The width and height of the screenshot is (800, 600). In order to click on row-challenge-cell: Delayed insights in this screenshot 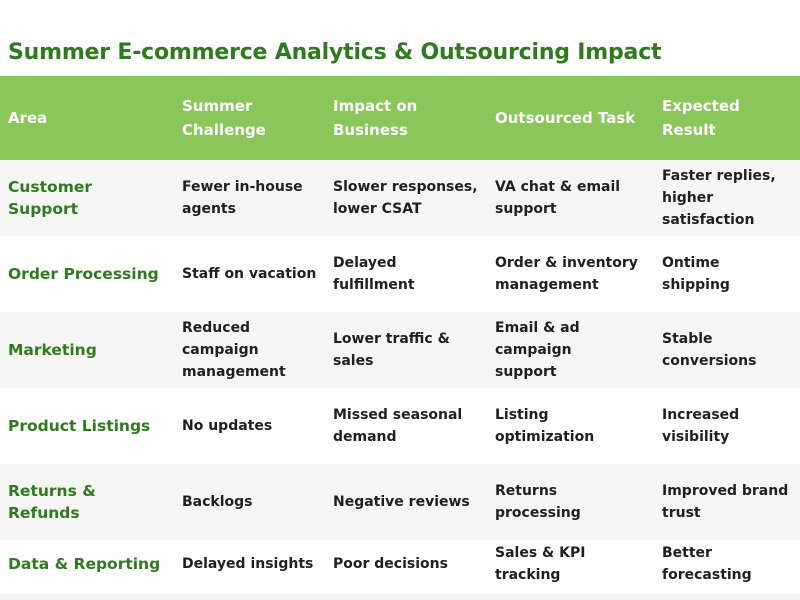, I will do `click(249, 564)`.